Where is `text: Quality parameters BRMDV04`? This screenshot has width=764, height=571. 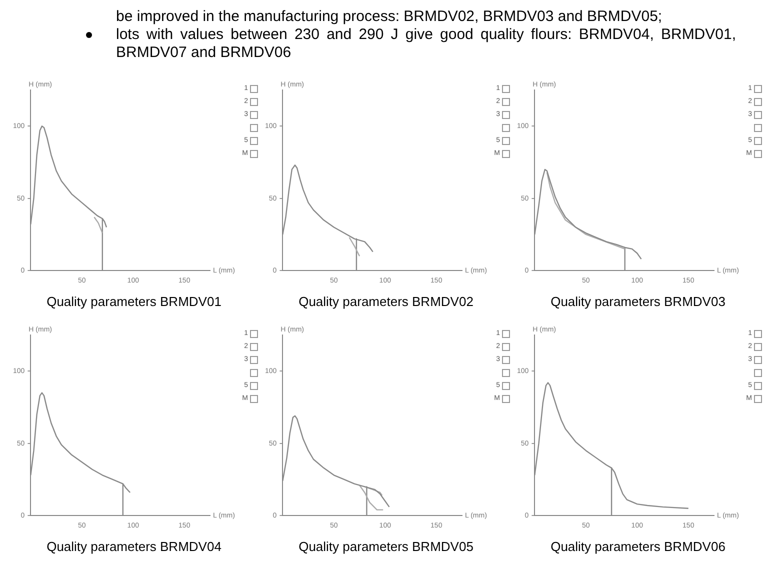 text: Quality parameters BRMDV04 is located at coordinates (134, 546).